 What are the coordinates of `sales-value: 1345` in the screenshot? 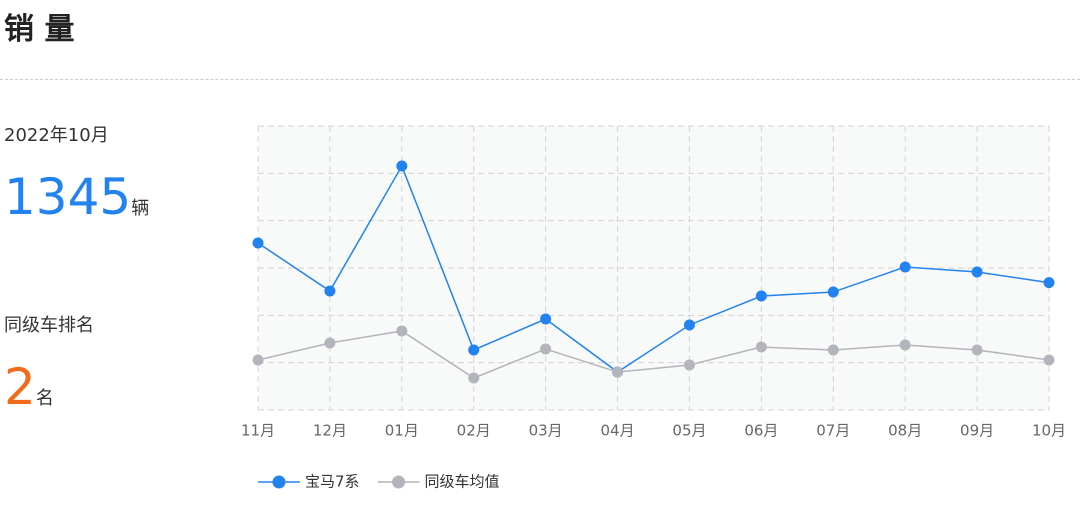 It's located at (68, 197).